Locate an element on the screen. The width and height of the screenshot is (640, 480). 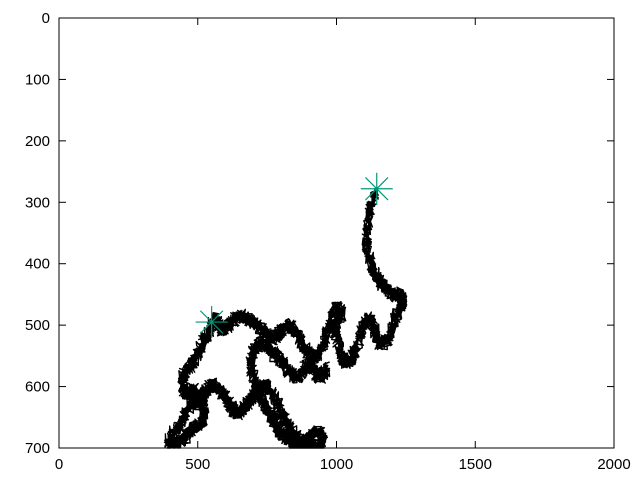
y-tick-label: 0 is located at coordinates (46, 18).